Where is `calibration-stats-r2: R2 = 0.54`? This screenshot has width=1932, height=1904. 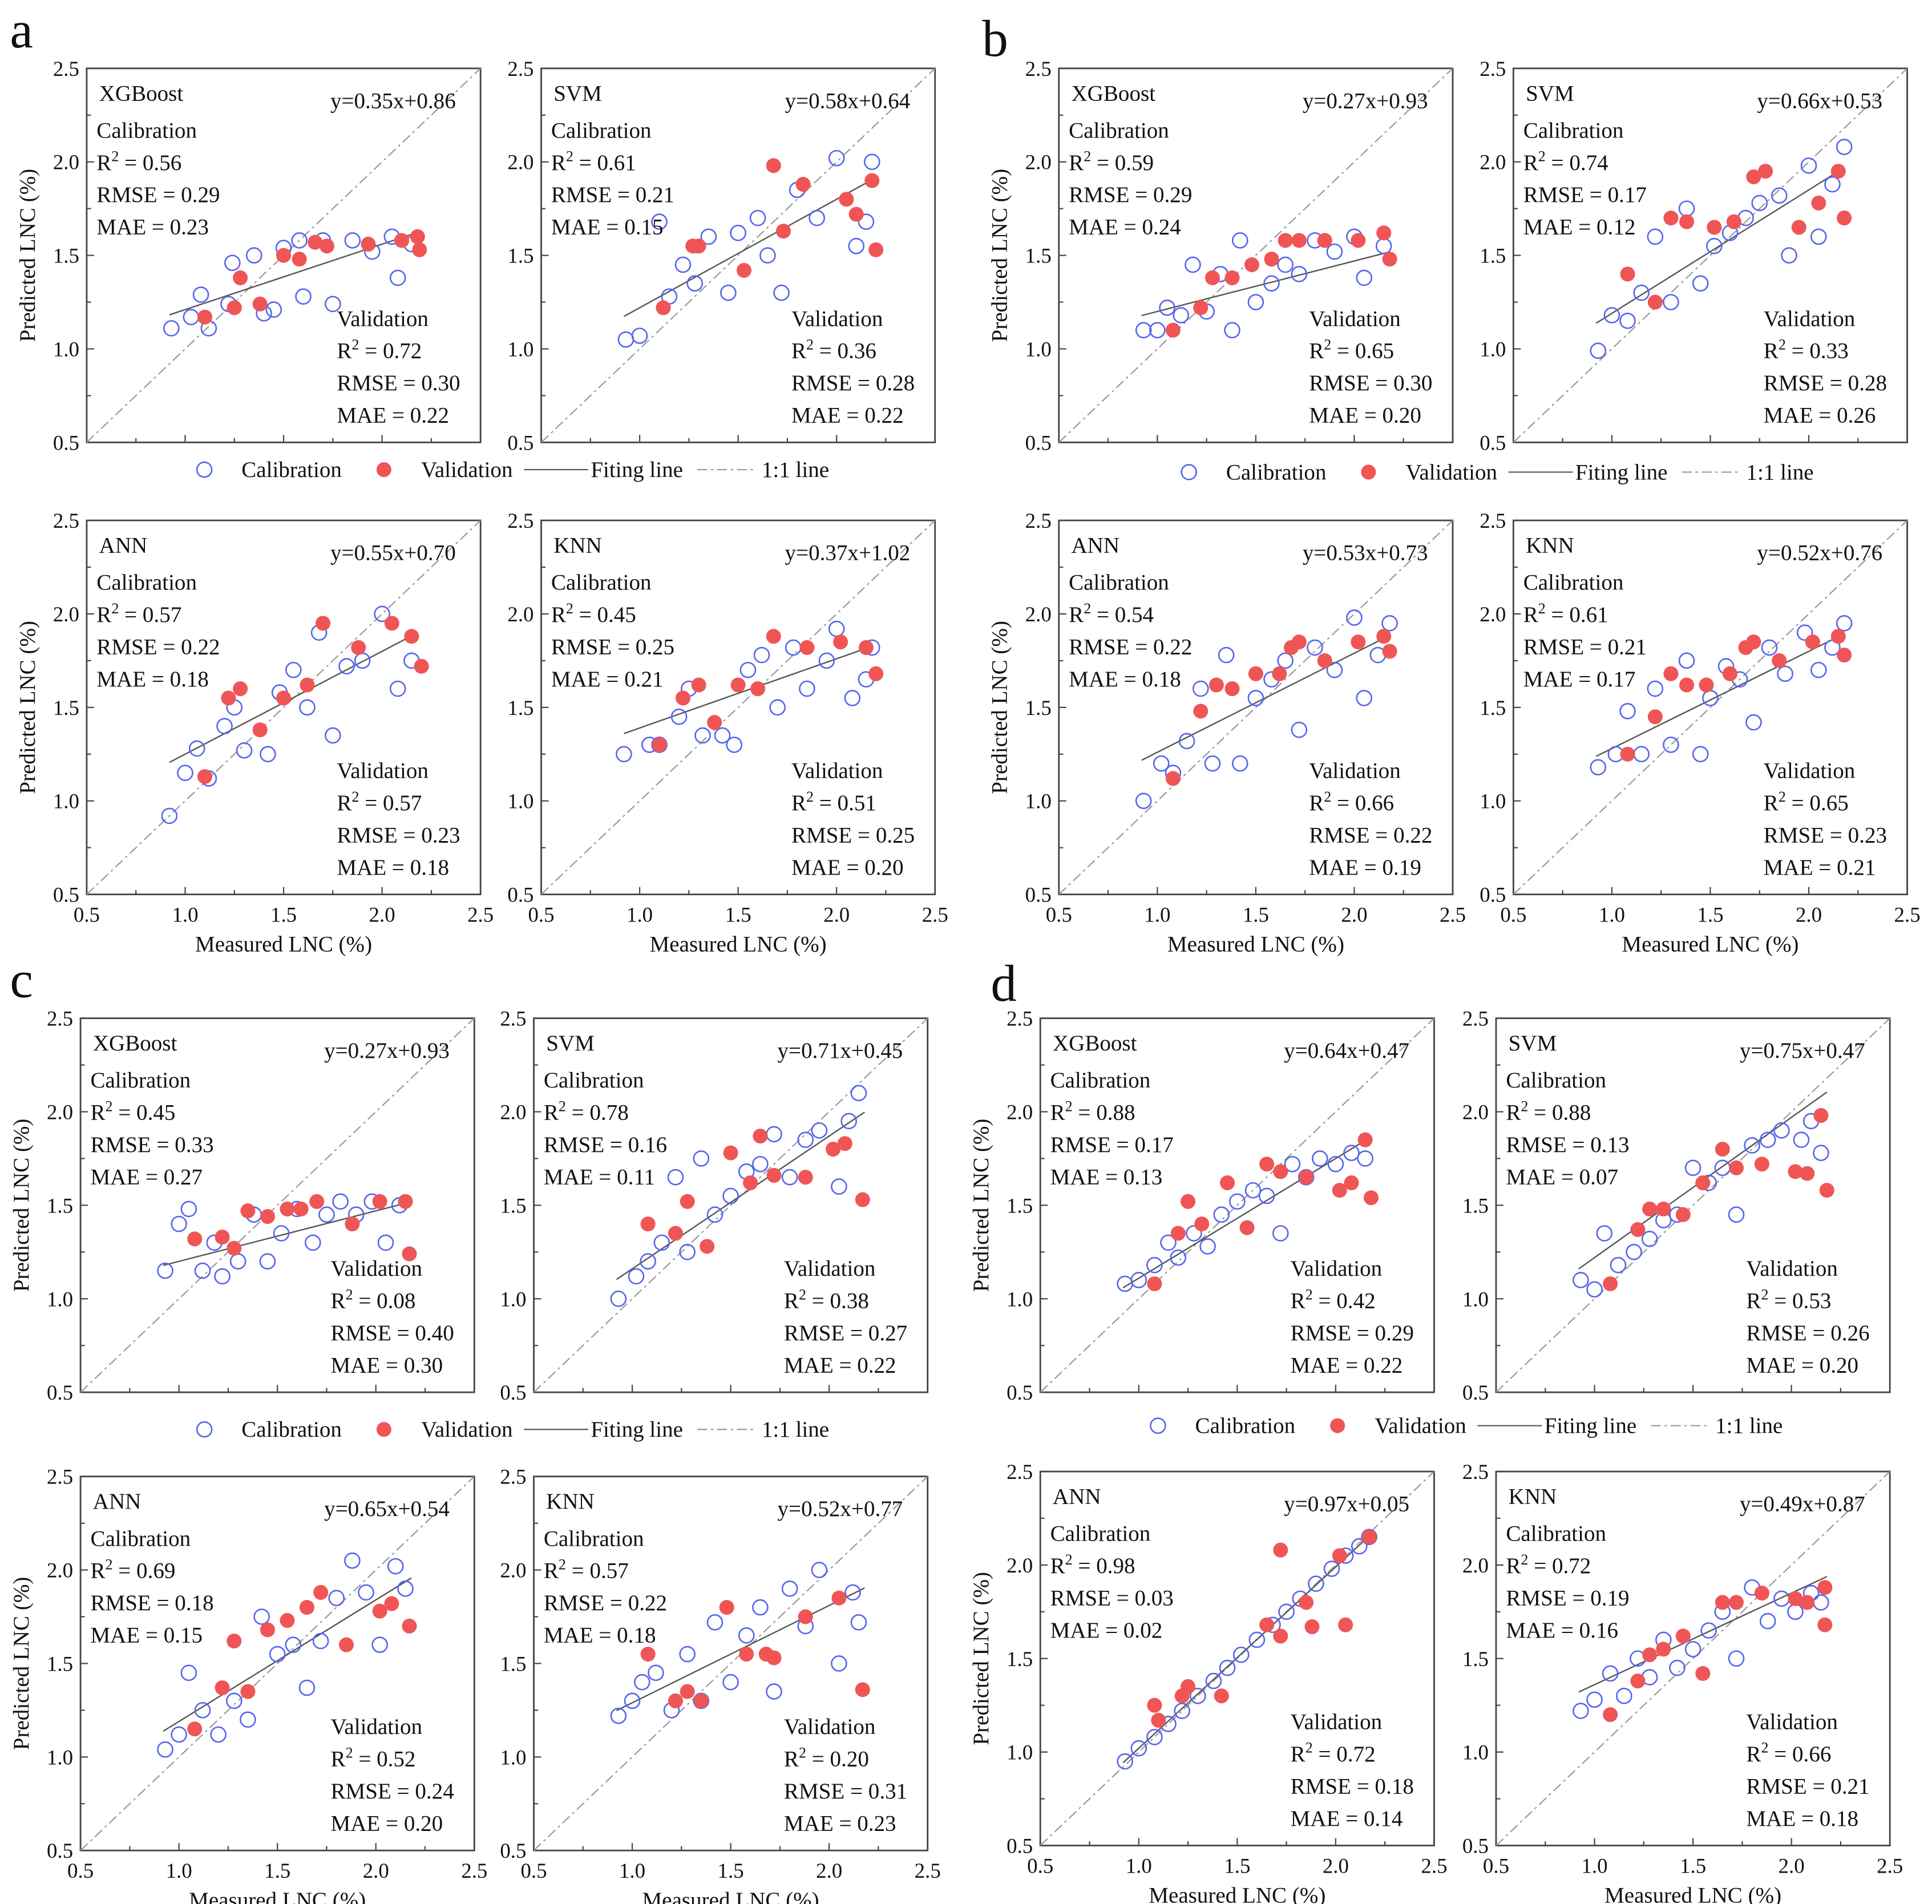 calibration-stats-r2: R2 = 0.54 is located at coordinates (1111, 613).